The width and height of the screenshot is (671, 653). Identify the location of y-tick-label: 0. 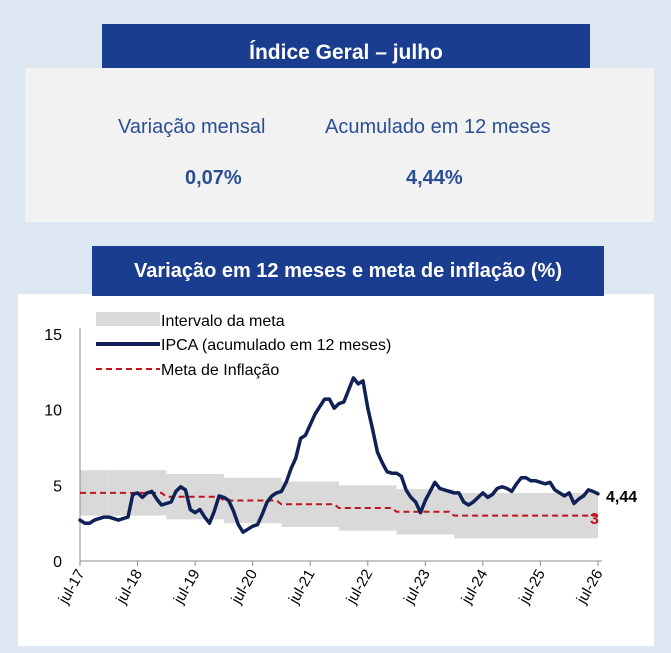
(57, 562).